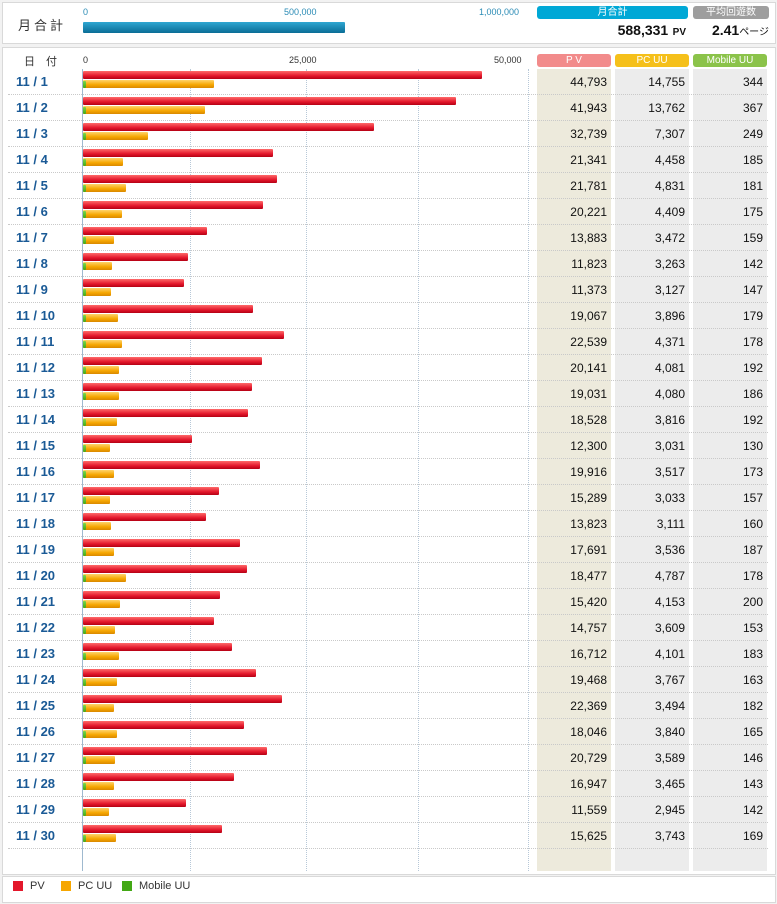  Describe the element at coordinates (669, 446) in the screenshot. I see `pcuu-cell: 3,031` at that location.